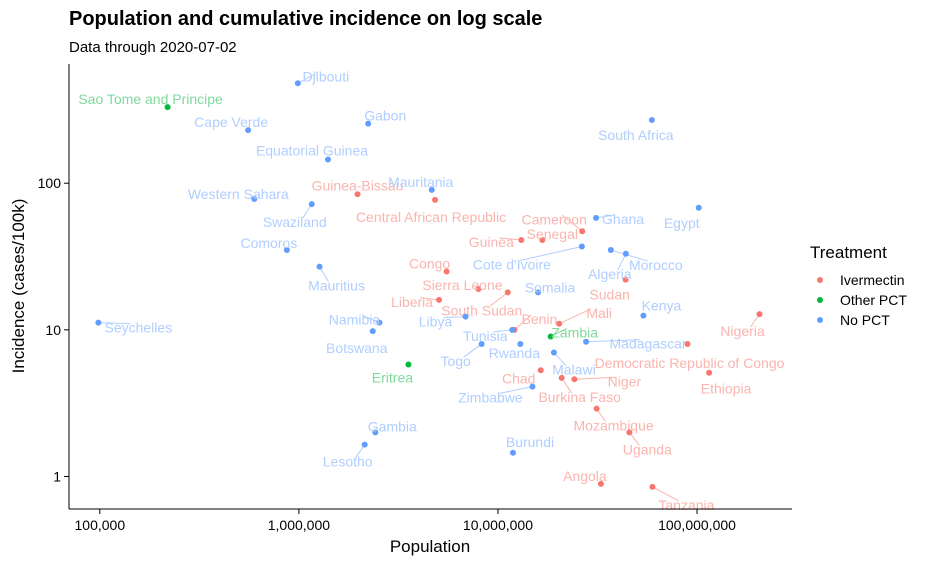 This screenshot has height=566, width=925. I want to click on chart-subtitle: Data through 2020-07-02, so click(153, 47).